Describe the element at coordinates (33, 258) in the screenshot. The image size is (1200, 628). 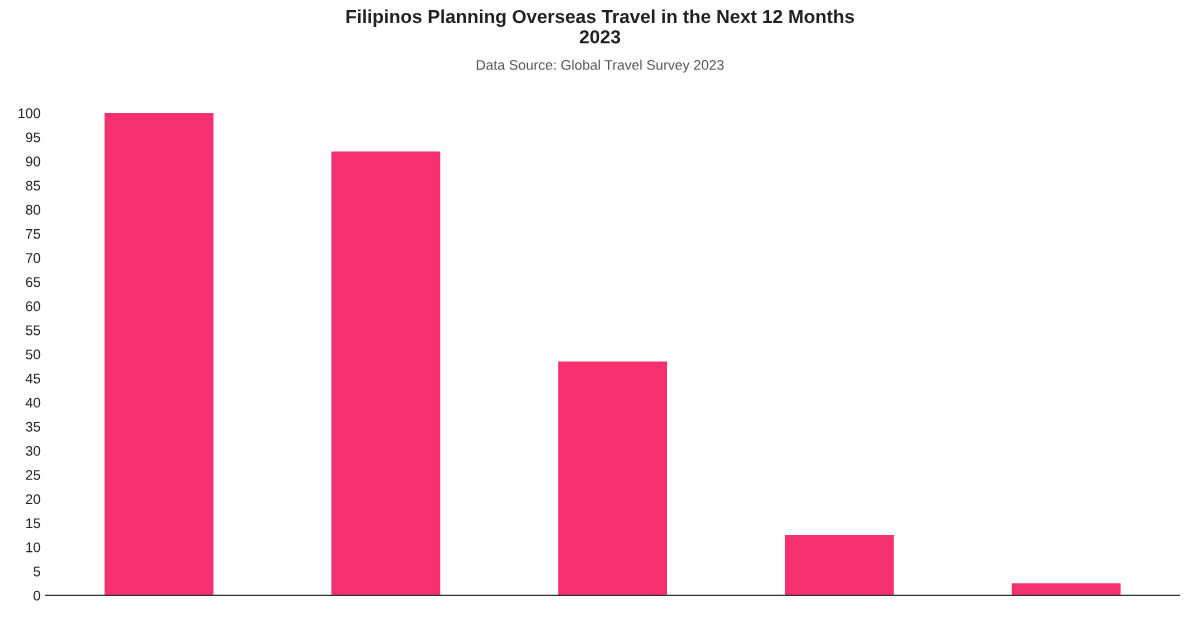
I see `y-tick-label: 70` at that location.